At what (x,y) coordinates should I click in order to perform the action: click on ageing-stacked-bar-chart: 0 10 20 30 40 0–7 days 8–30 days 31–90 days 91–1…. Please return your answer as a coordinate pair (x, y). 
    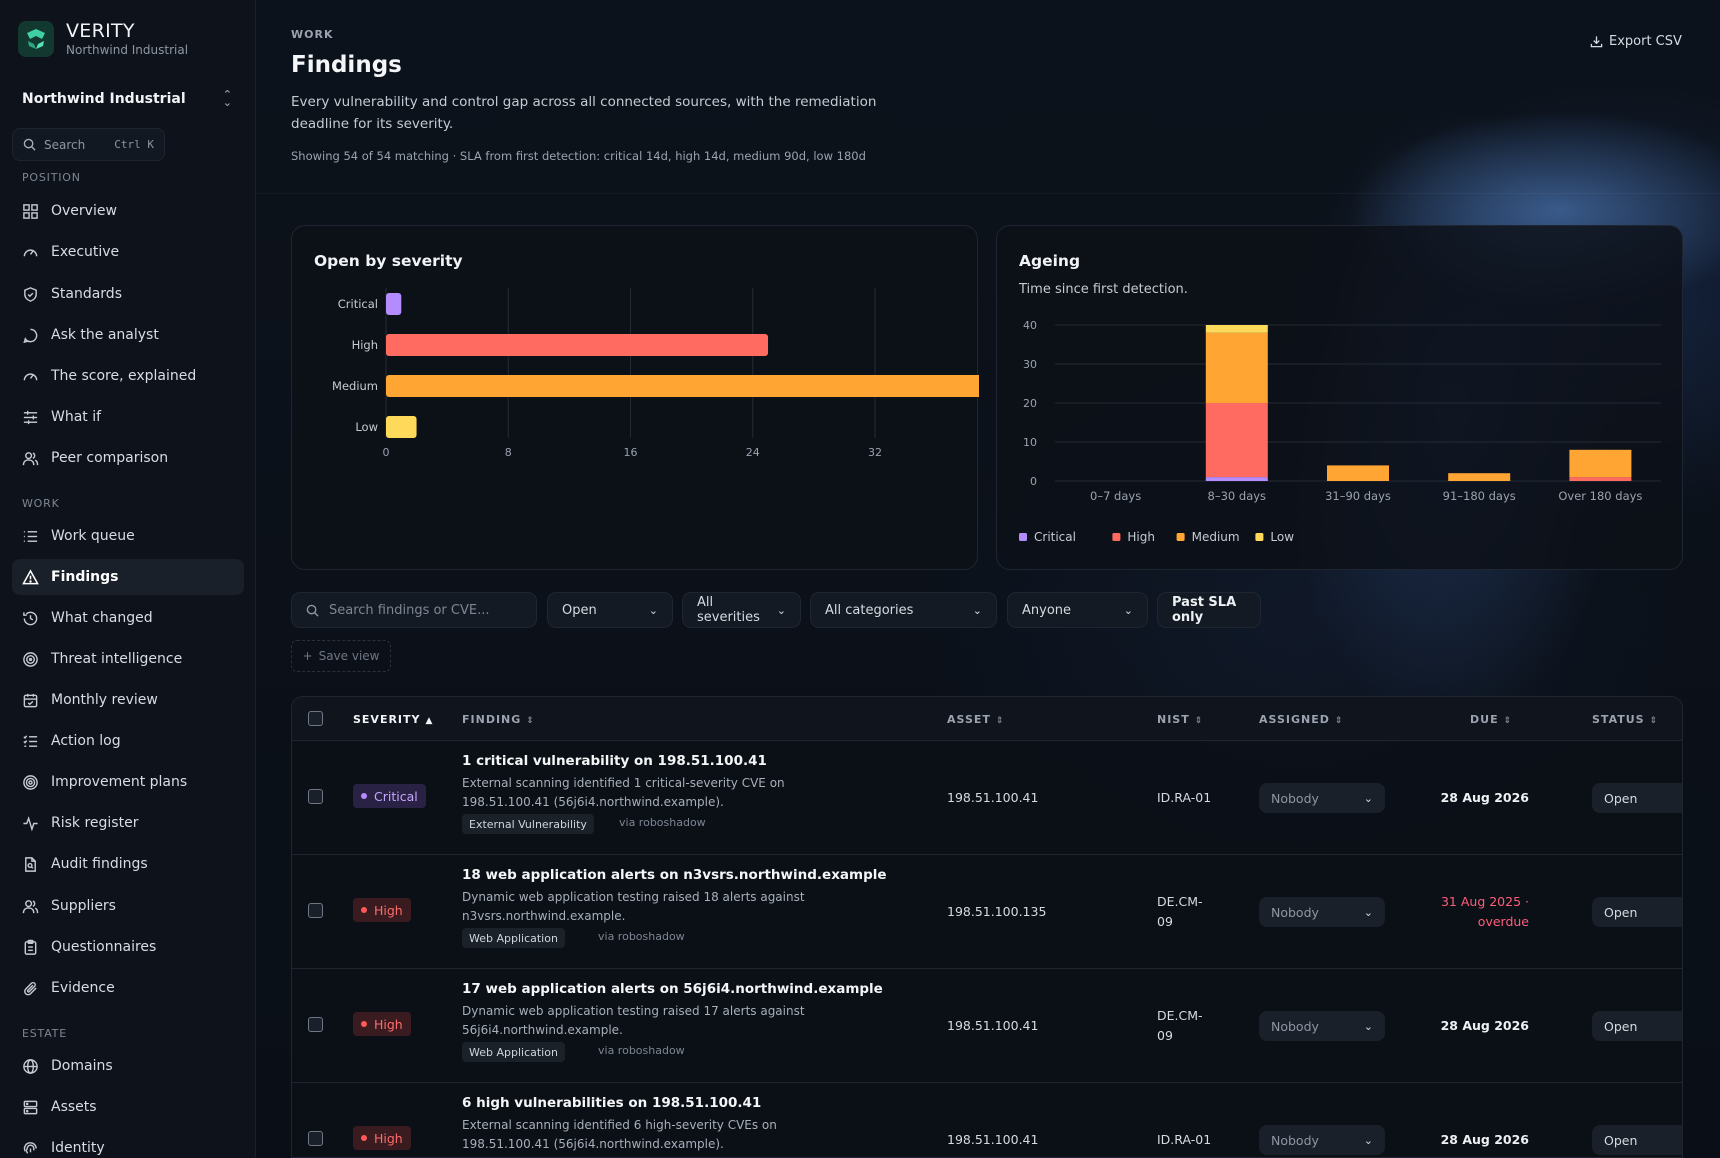
    Looking at the image, I should click on (1340, 431).